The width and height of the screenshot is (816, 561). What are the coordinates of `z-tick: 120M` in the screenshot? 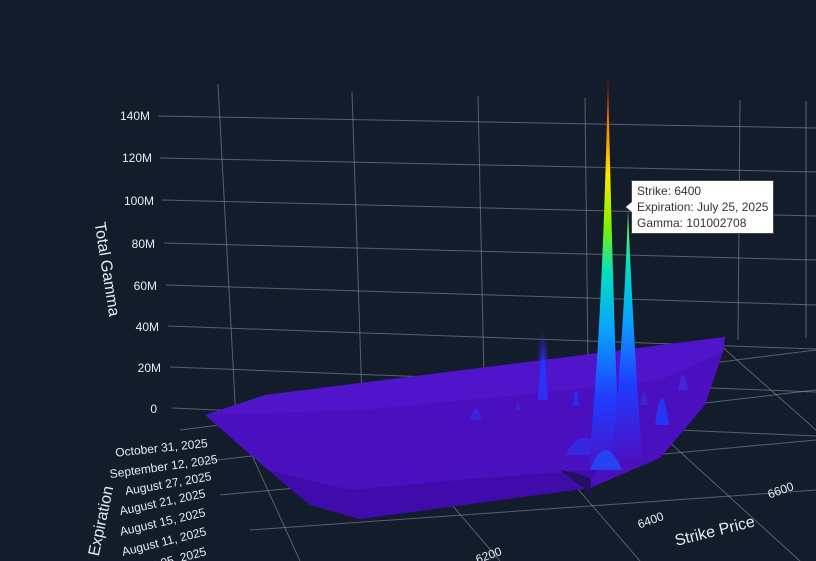 It's located at (137, 158).